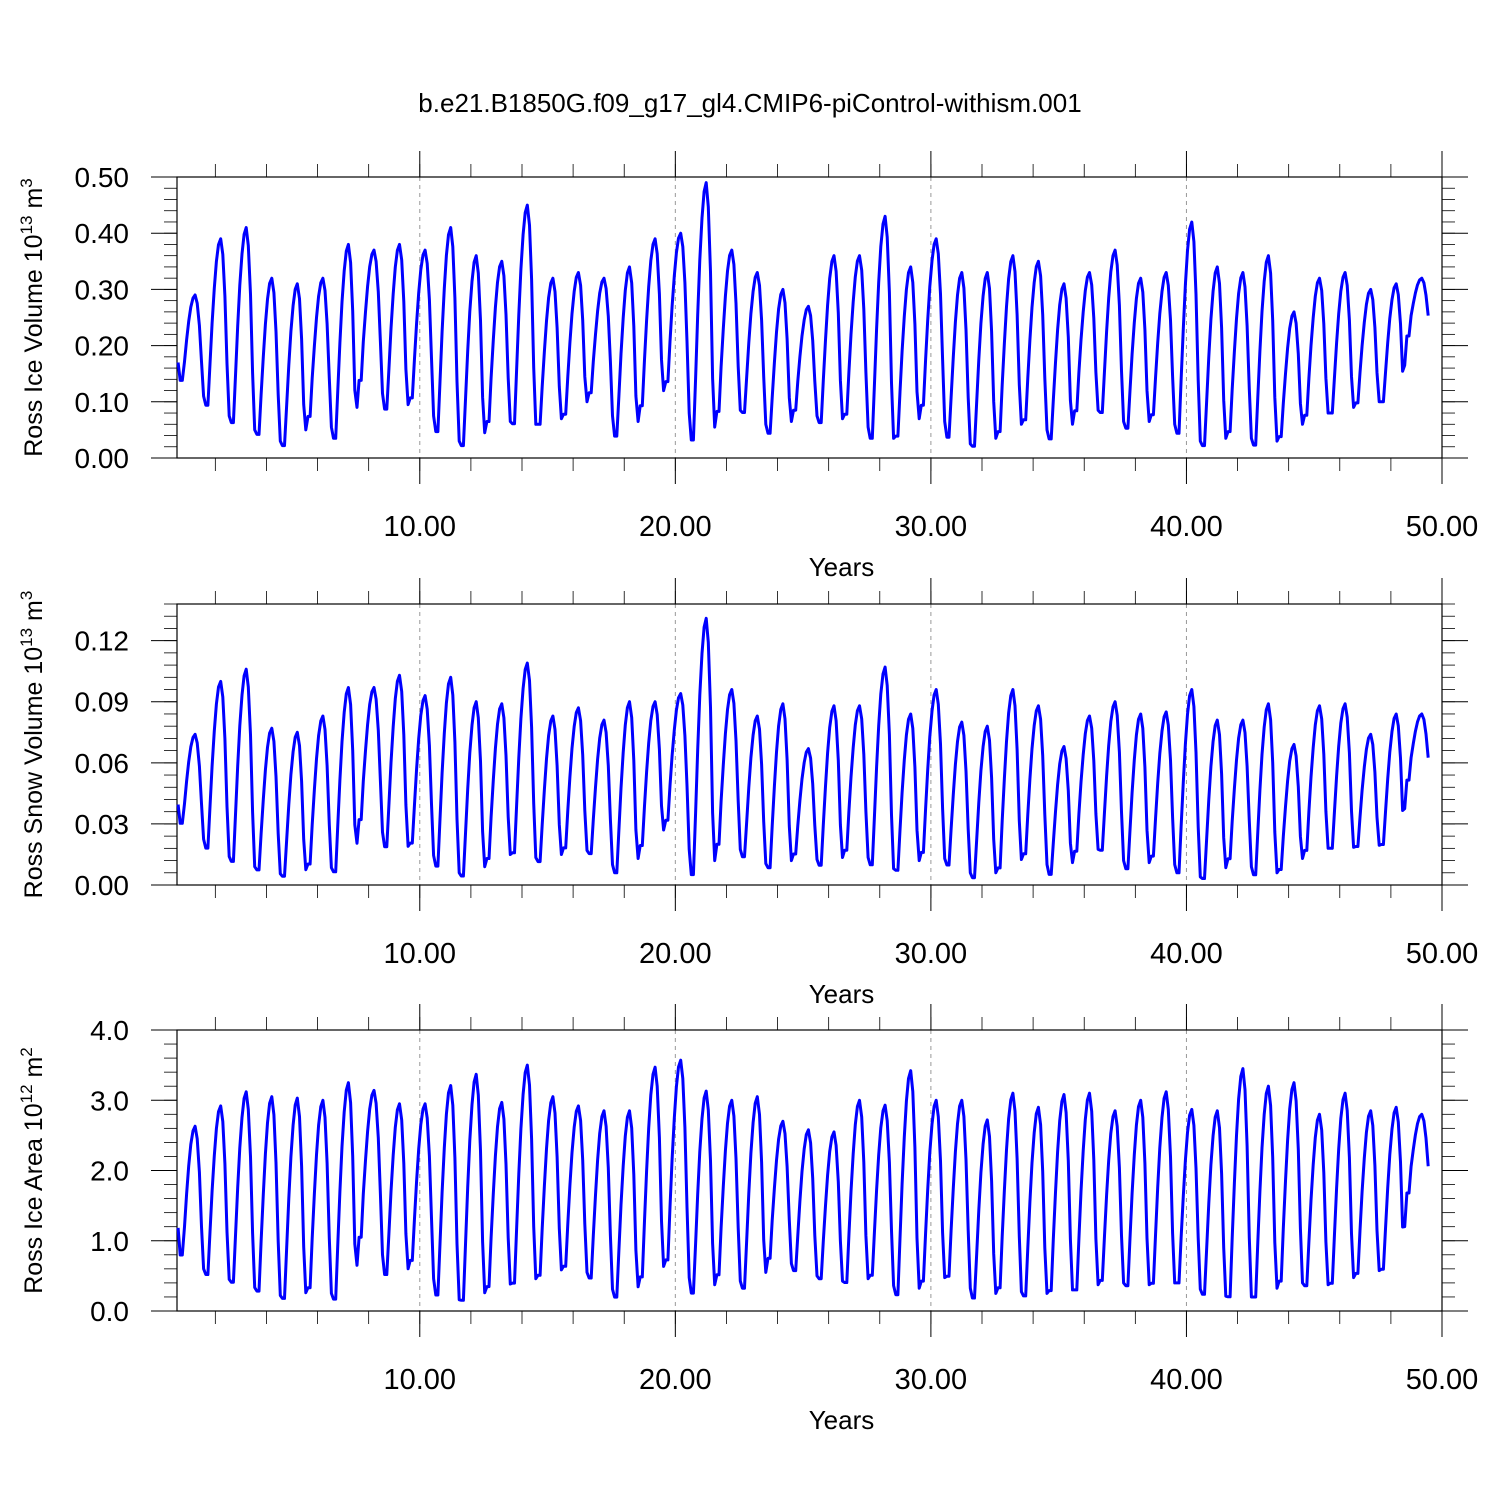  I want to click on y-axis-label: Ross Ice Area 1012 m2, so click(32, 1170).